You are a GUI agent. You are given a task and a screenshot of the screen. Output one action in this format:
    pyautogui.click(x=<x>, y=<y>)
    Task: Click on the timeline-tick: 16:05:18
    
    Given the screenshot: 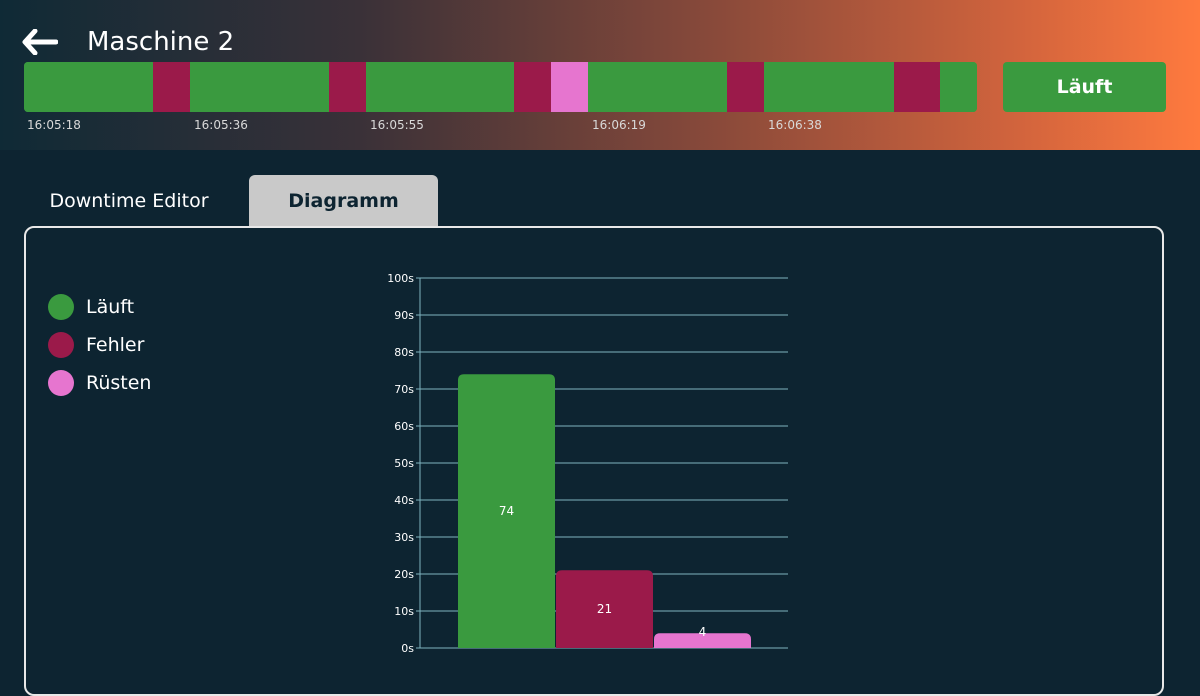 What is the action you would take?
    pyautogui.click(x=54, y=125)
    